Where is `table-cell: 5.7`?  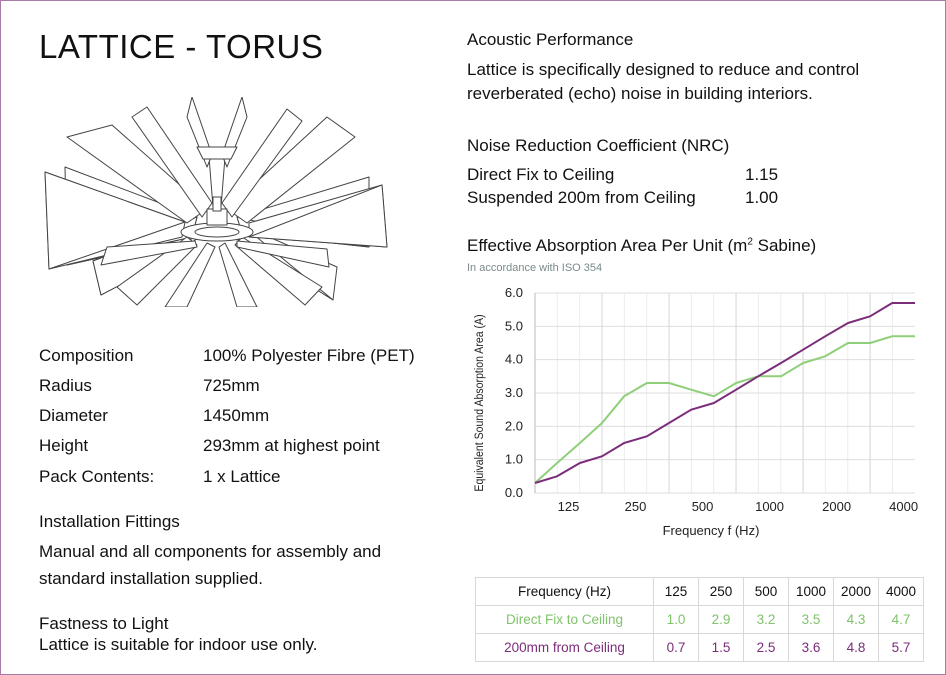
table-cell: 5.7 is located at coordinates (901, 647).